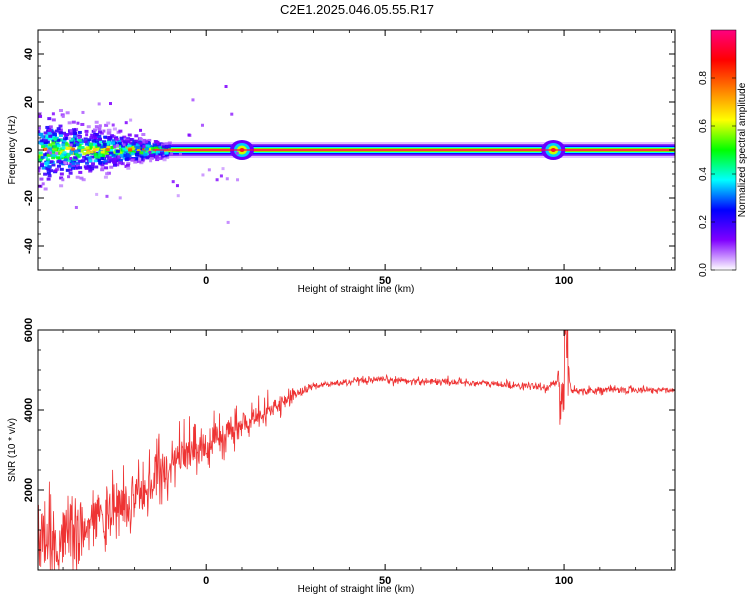 This screenshot has width=750, height=600. What do you see at coordinates (703, 78) in the screenshot?
I see `colorbar-tick-label: 0.8` at bounding box center [703, 78].